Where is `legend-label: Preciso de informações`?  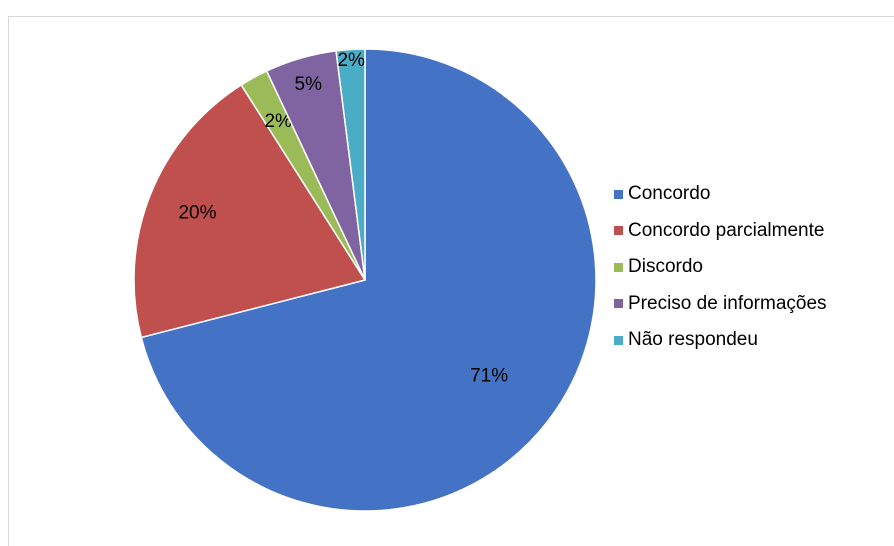 legend-label: Preciso de informações is located at coordinates (727, 303).